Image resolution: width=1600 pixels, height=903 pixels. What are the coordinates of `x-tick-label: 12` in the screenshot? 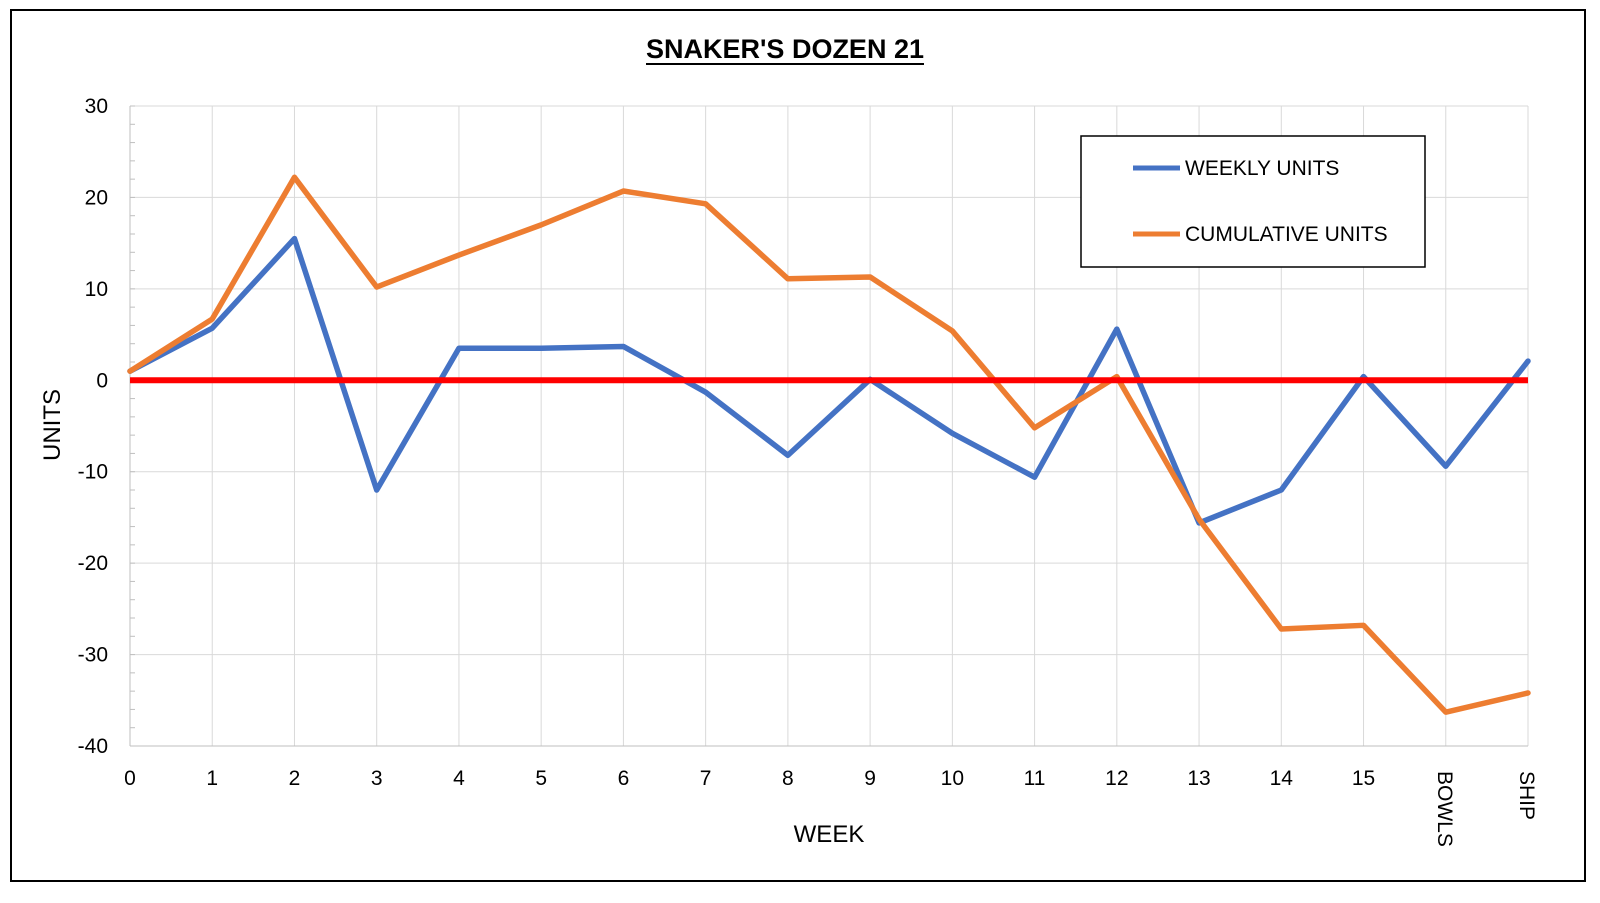 It's located at (1116, 778).